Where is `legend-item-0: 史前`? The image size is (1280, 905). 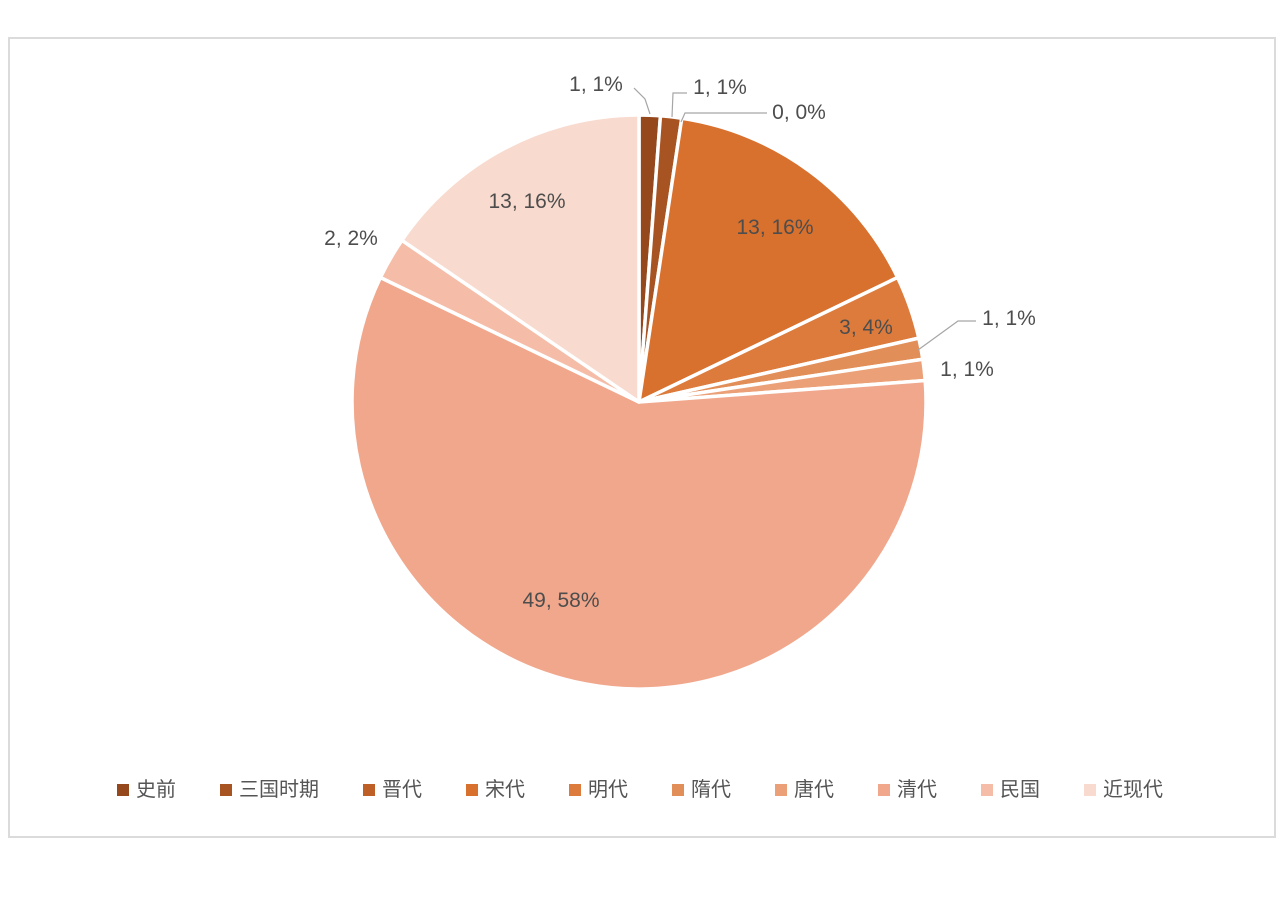
legend-item-0: 史前 is located at coordinates (146, 790).